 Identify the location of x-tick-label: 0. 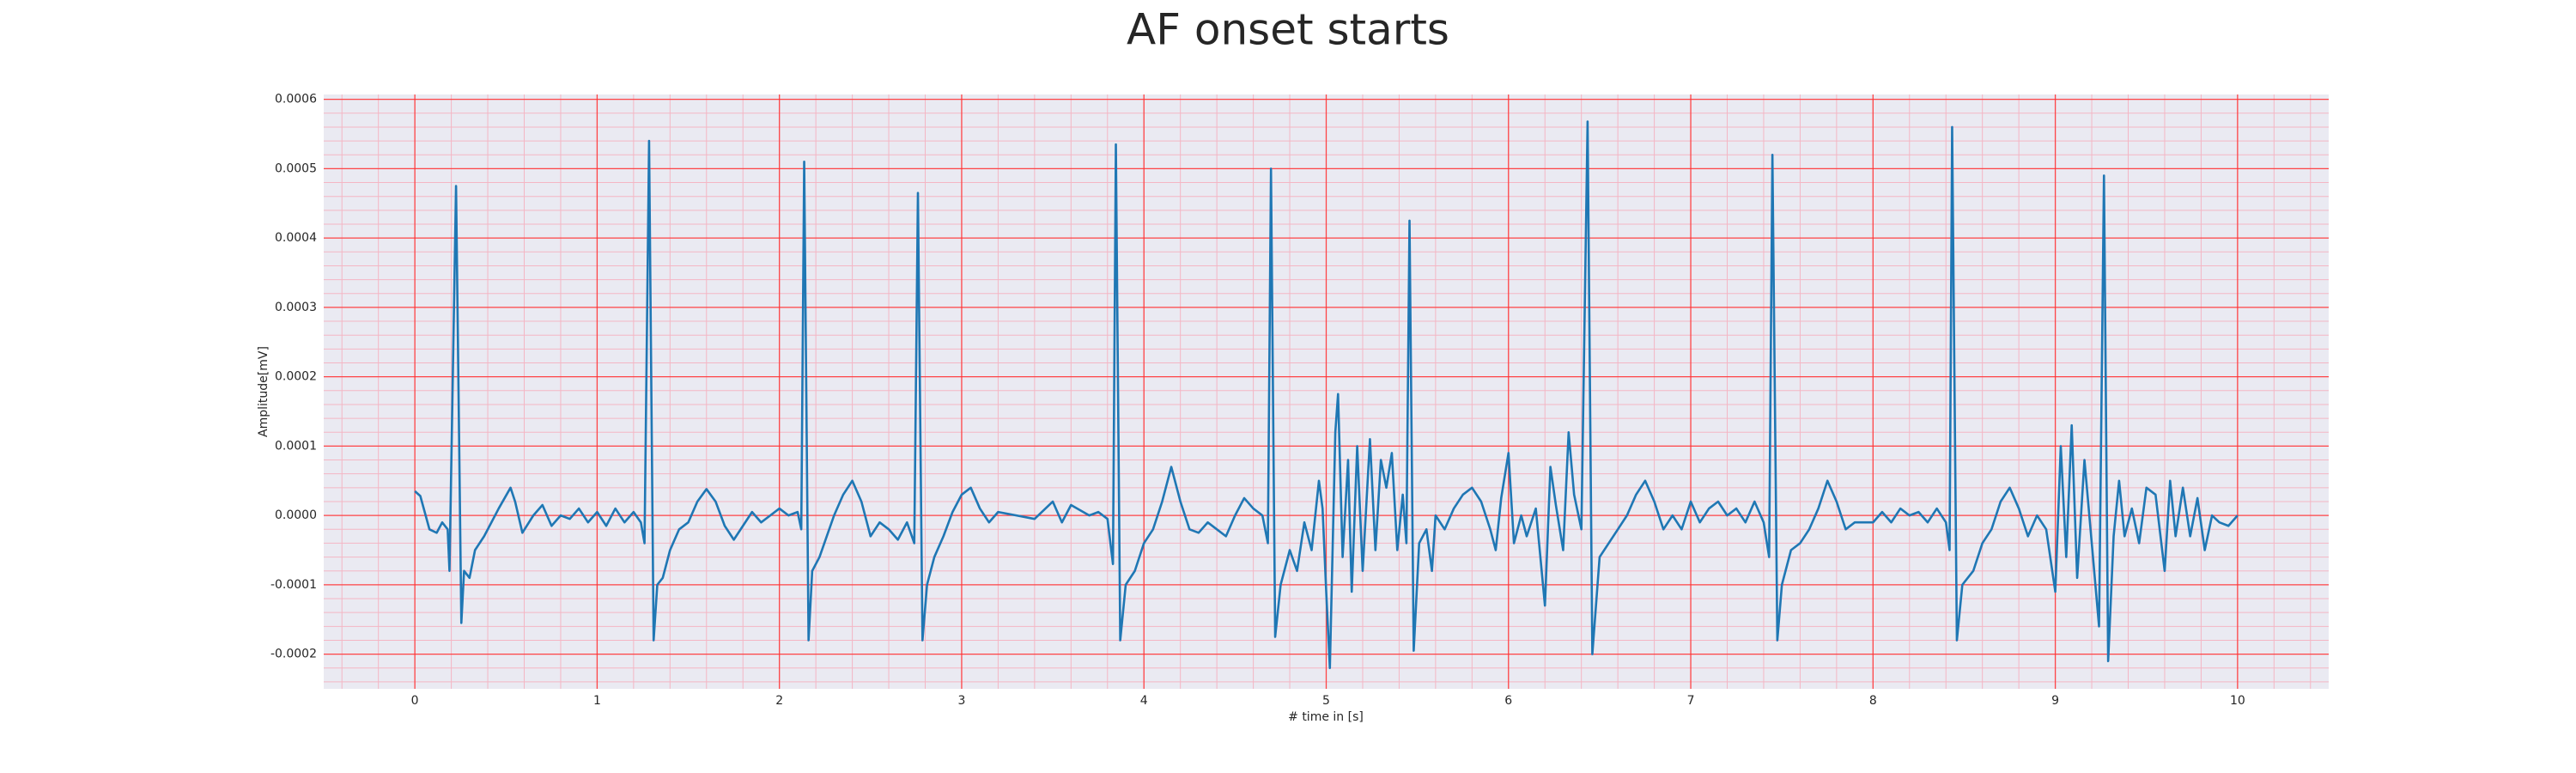
(415, 701).